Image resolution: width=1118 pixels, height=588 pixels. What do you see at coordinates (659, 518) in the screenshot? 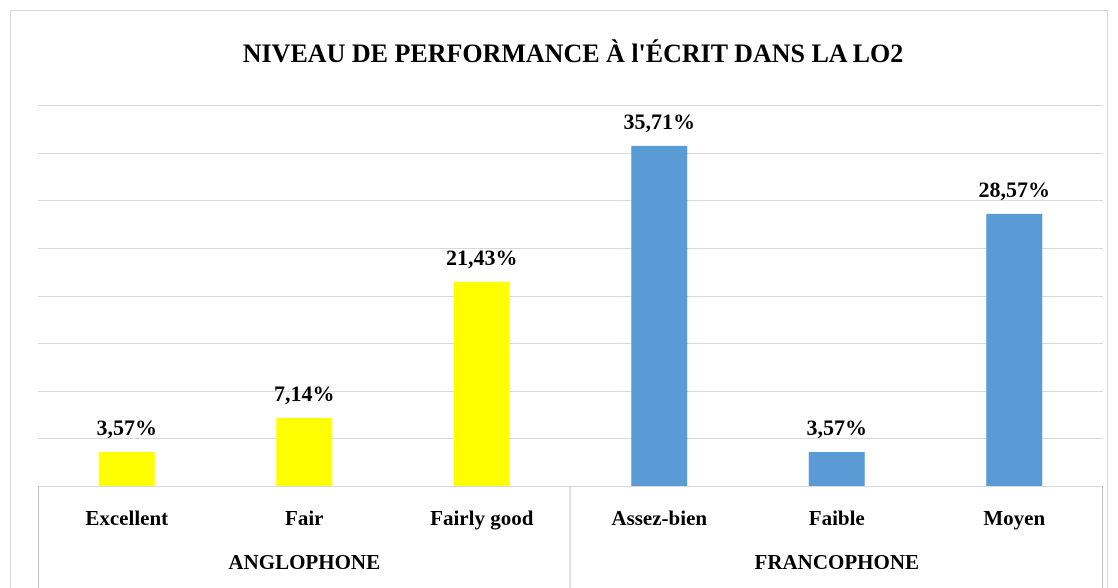
I see `x-tick-label: Assez-bien` at bounding box center [659, 518].